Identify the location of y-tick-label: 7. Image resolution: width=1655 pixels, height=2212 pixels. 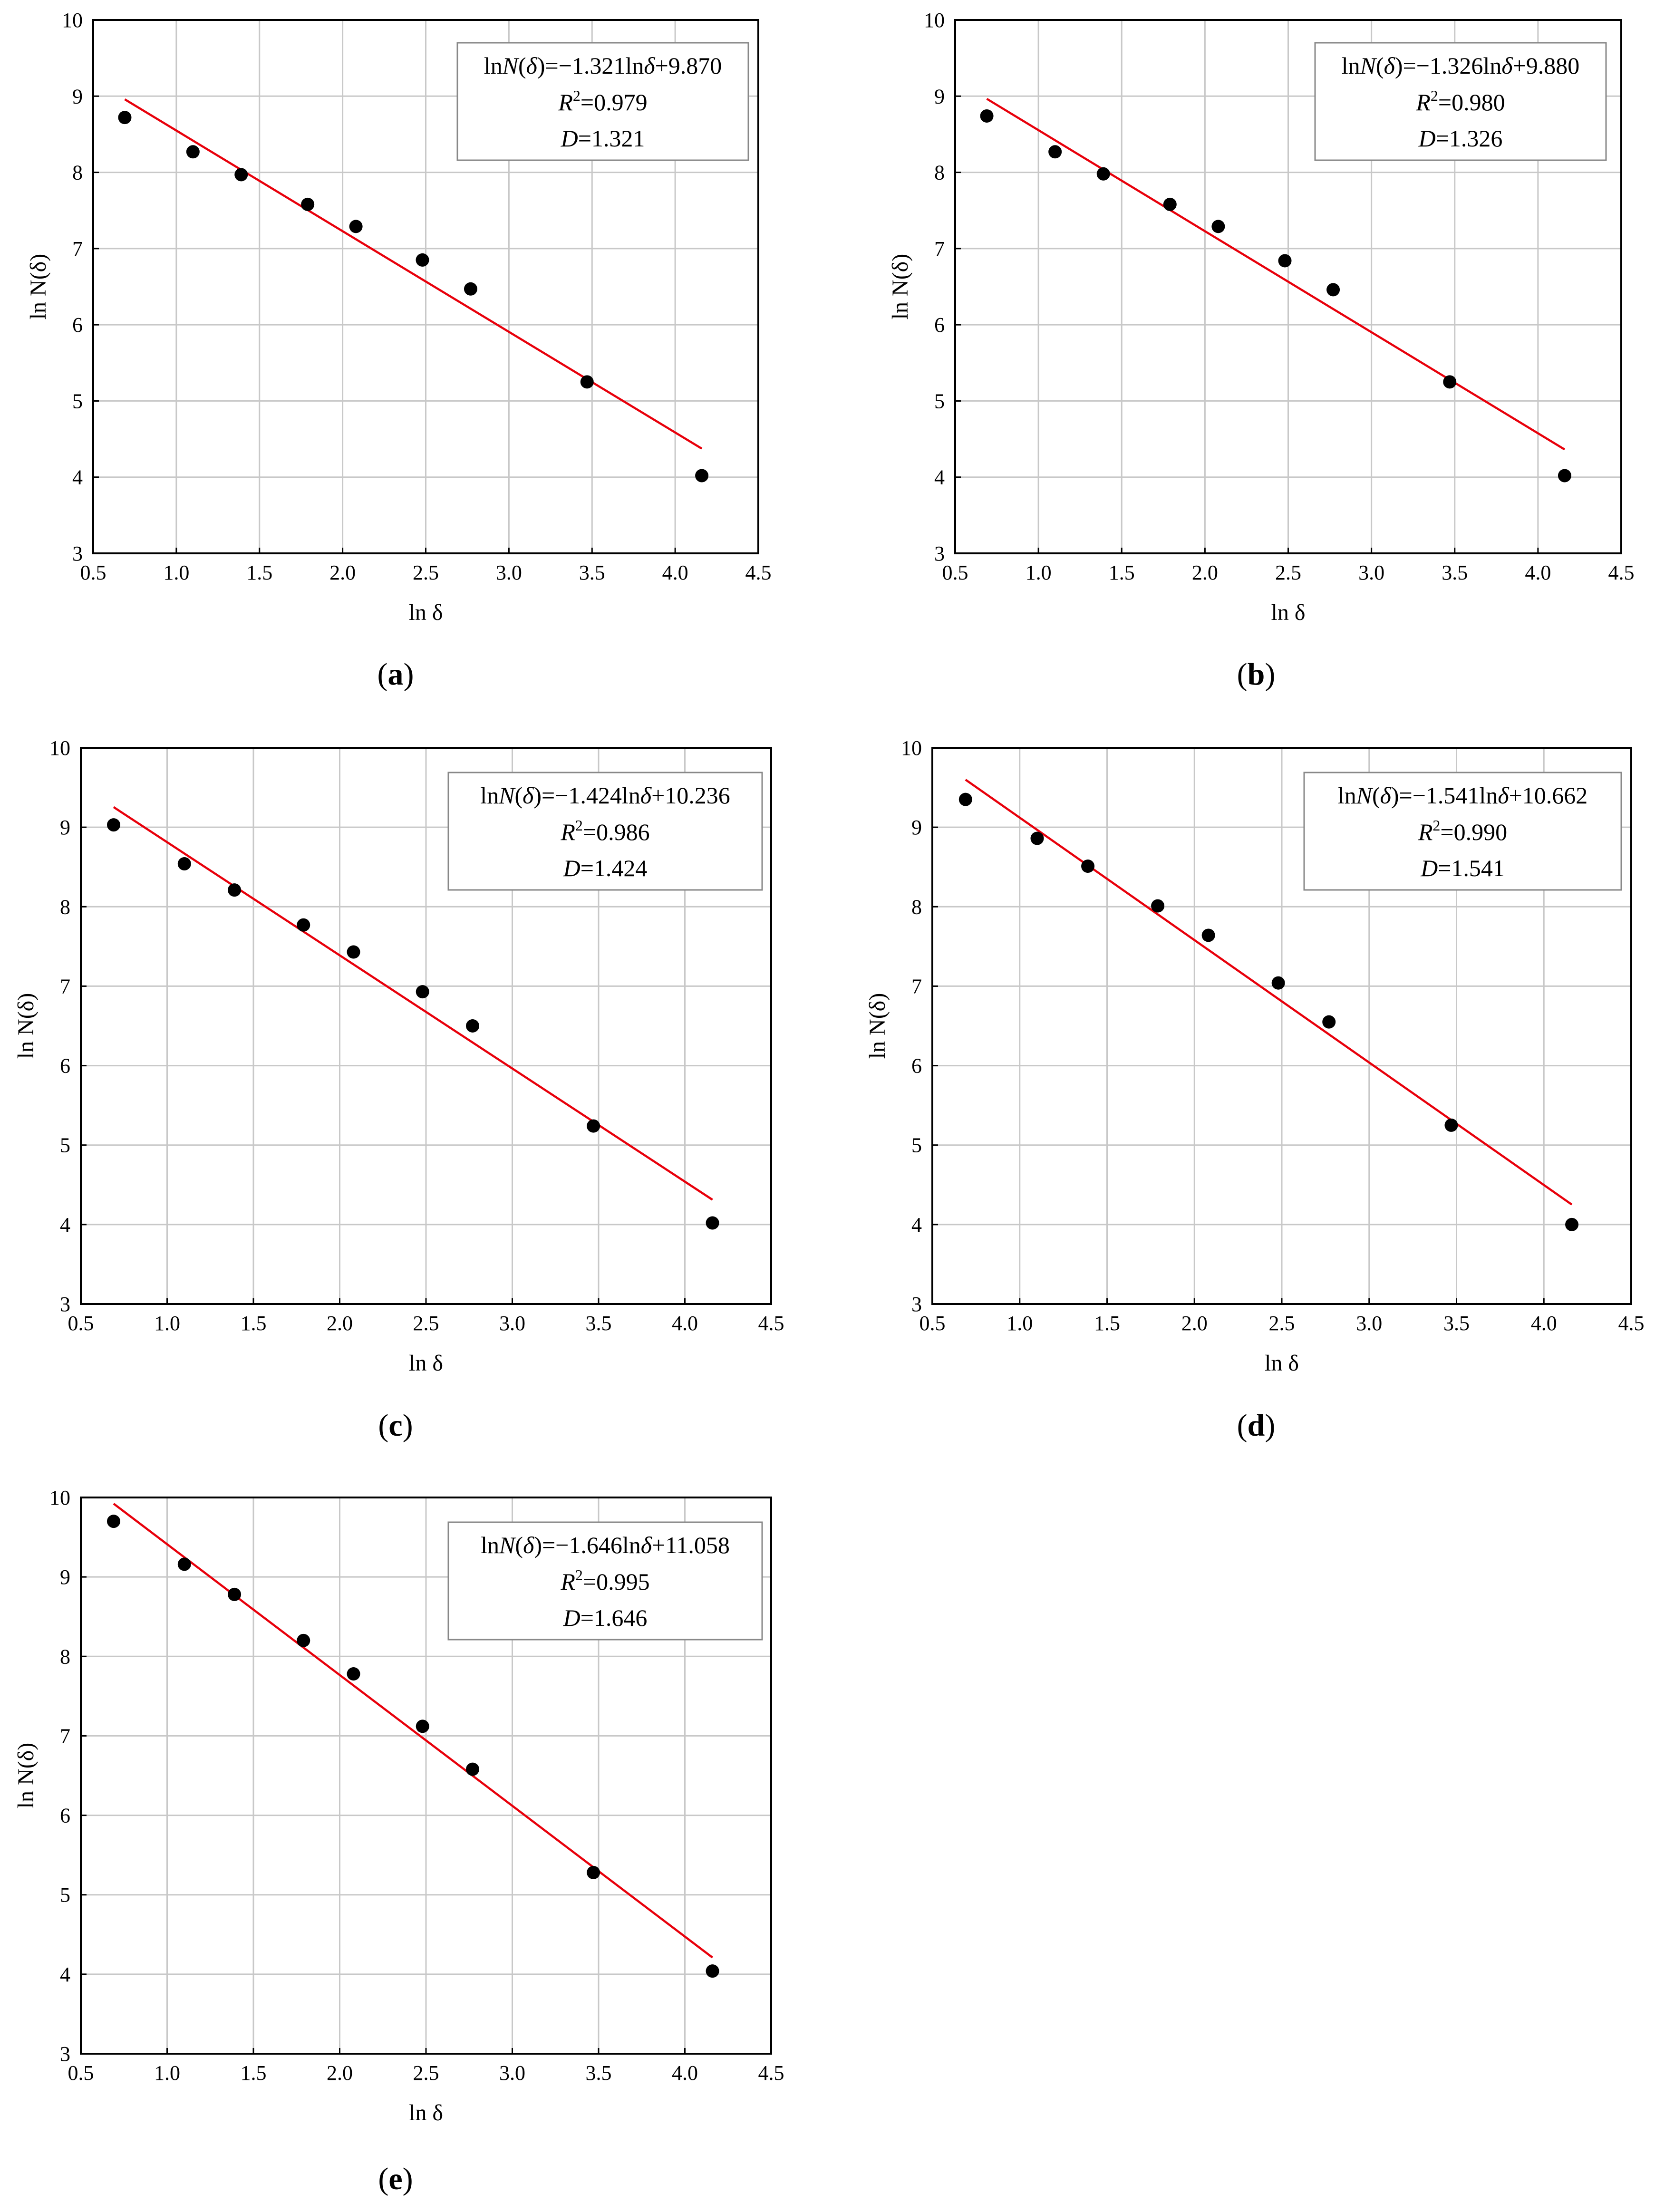
(917, 986).